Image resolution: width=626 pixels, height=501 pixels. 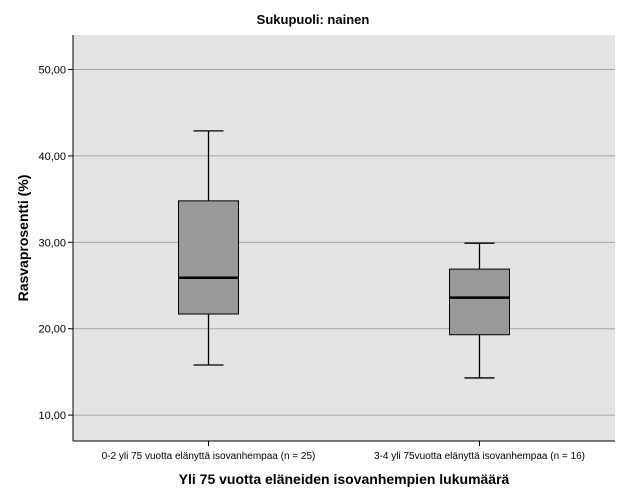 What do you see at coordinates (52, 416) in the screenshot?
I see `y-tick-label: 10,00` at bounding box center [52, 416].